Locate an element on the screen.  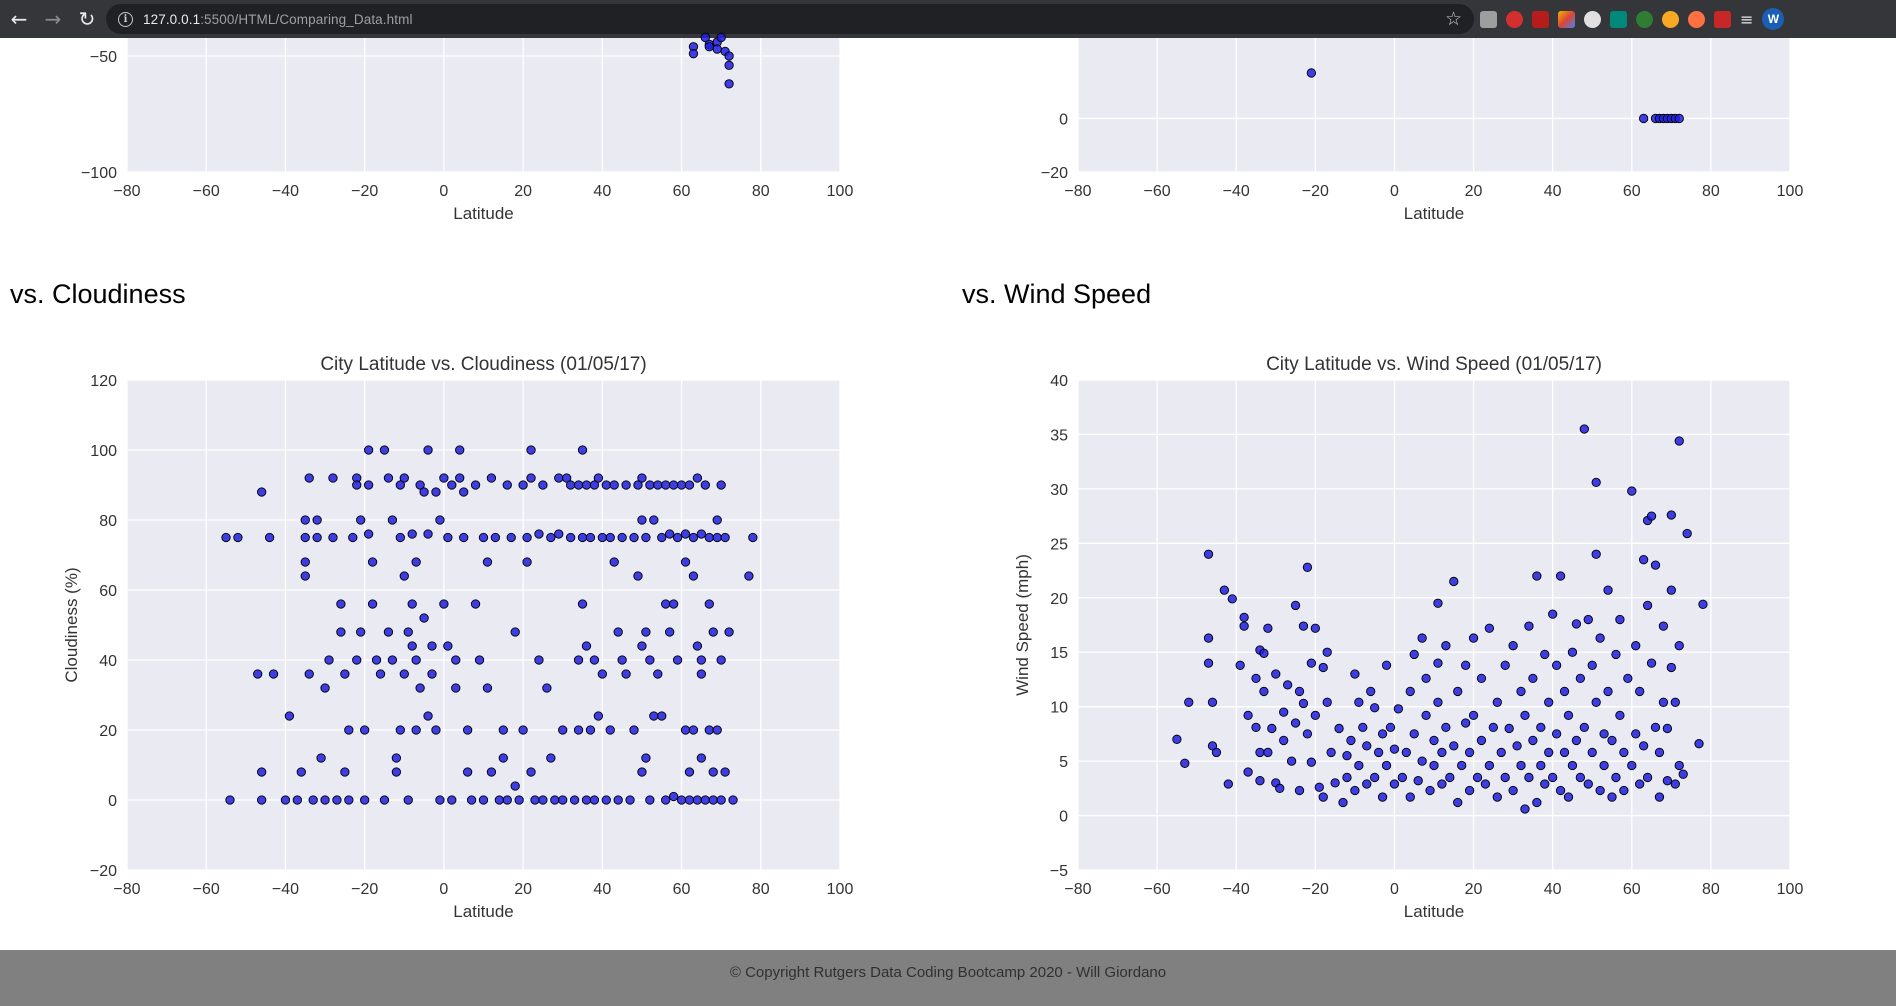
profile-avatar: W is located at coordinates (1773, 19).